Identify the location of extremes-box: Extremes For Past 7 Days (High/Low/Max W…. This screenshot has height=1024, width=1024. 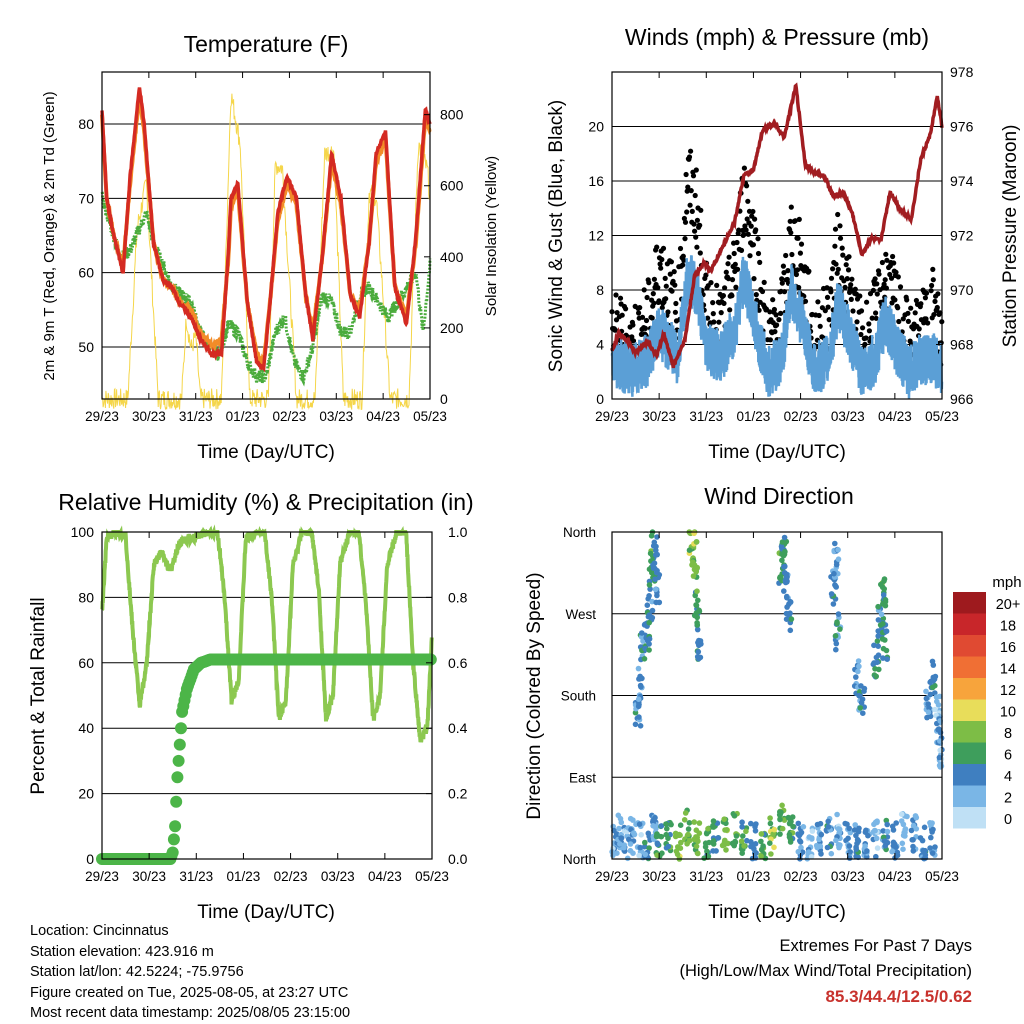
(825, 971).